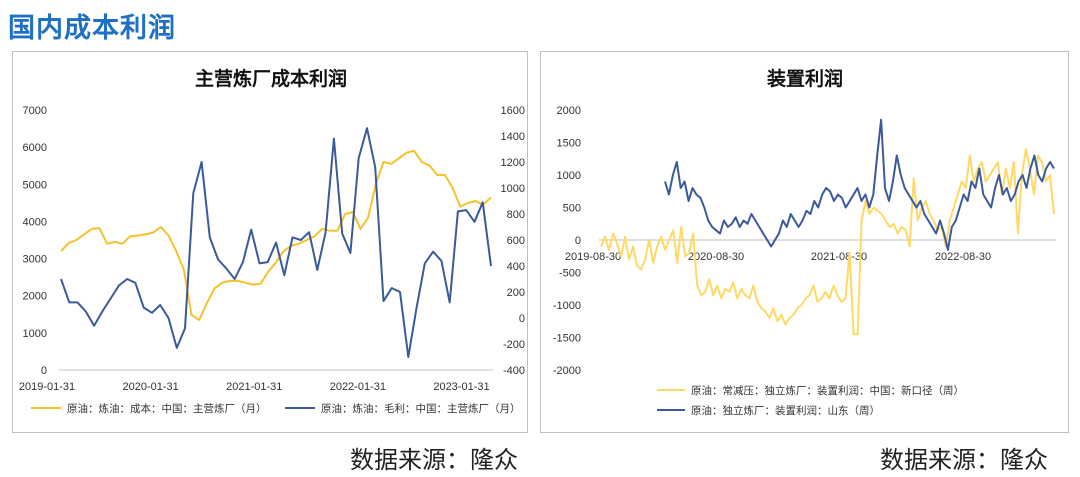  Describe the element at coordinates (35, 111) in the screenshot. I see `y-left-tick-label: 7000` at that location.